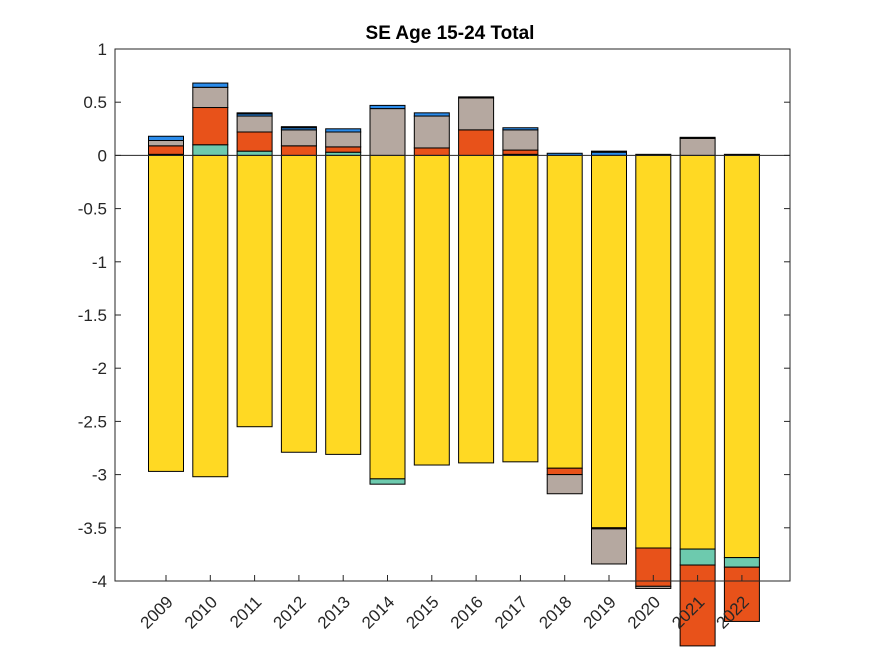  I want to click on bar-segment-blue-2015, so click(431, 114).